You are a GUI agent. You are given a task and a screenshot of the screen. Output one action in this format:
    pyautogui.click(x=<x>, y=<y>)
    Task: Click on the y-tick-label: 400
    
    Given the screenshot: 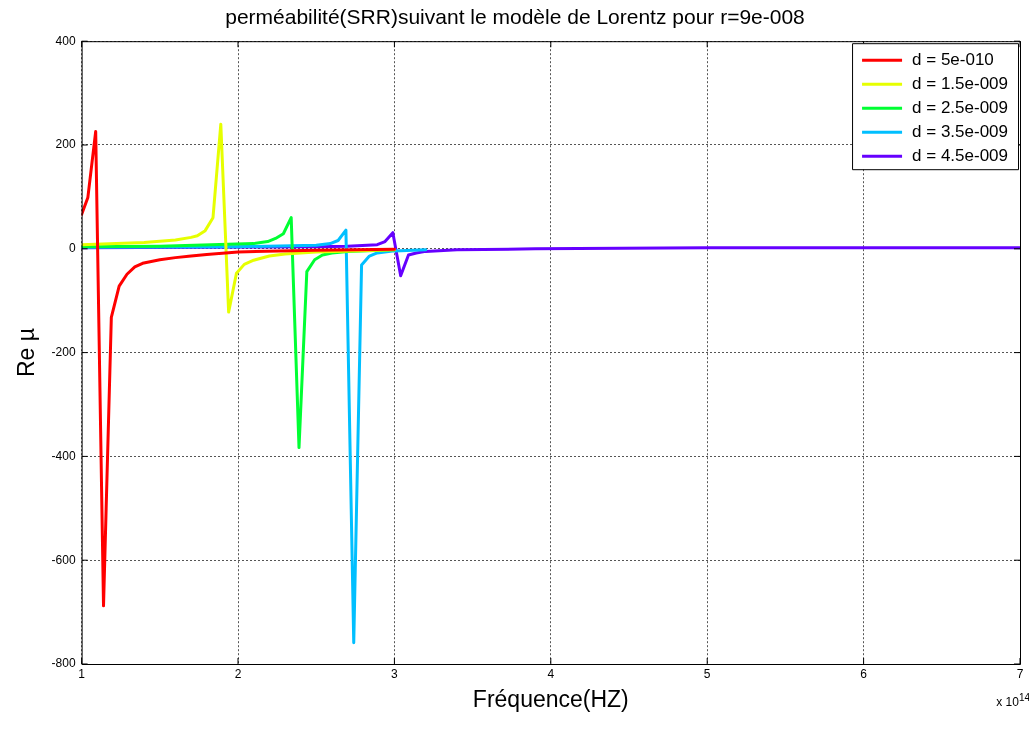 What is the action you would take?
    pyautogui.click(x=65, y=40)
    